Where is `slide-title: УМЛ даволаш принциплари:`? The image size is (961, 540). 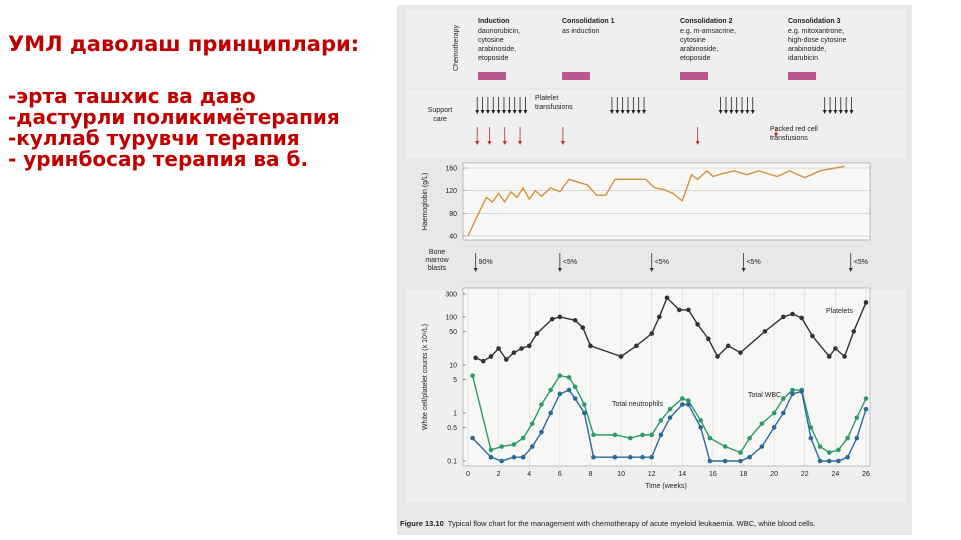 slide-title: УМЛ даволаш принциплари: is located at coordinates (184, 44).